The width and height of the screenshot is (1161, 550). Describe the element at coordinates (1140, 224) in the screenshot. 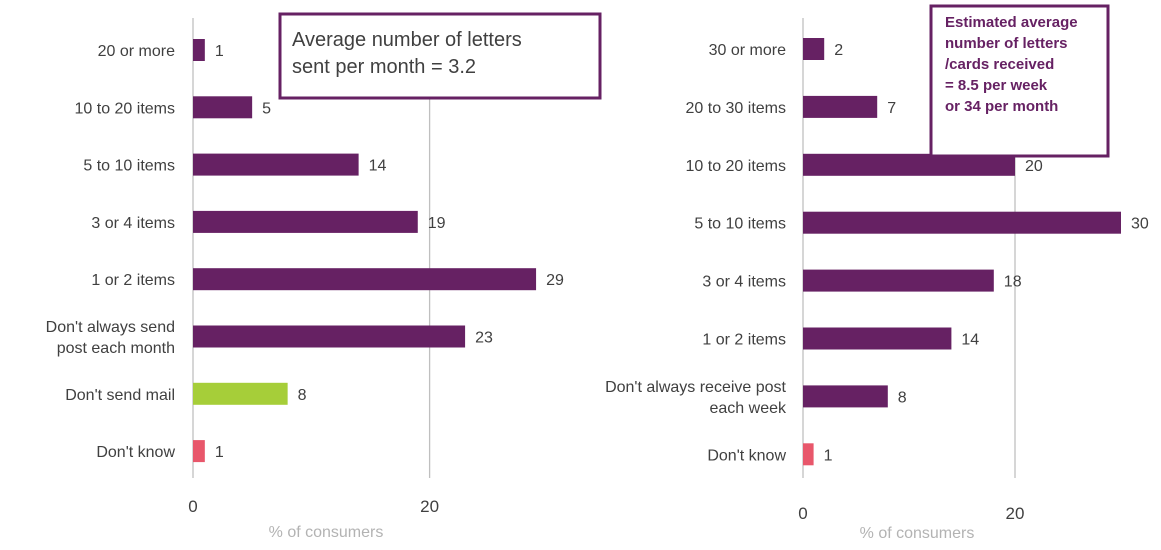

I see `data-label: 30` at that location.